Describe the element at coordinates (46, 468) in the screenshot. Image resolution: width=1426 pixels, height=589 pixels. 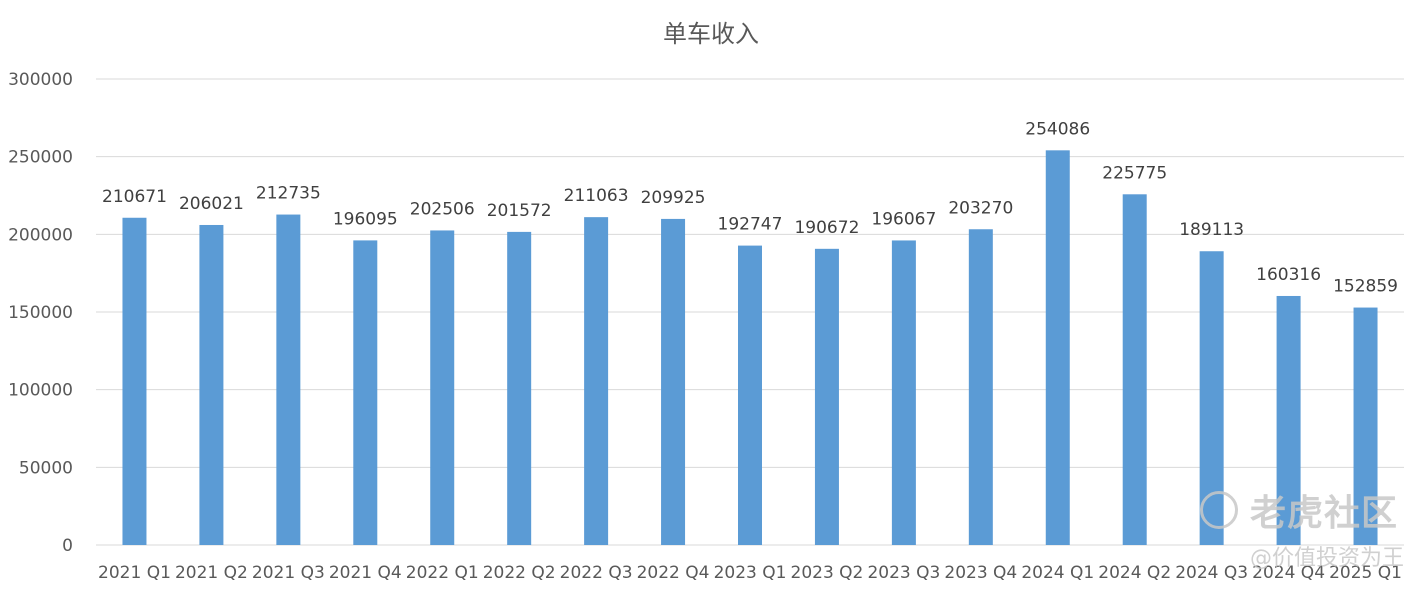
I see `y-tick-label: 50000` at that location.